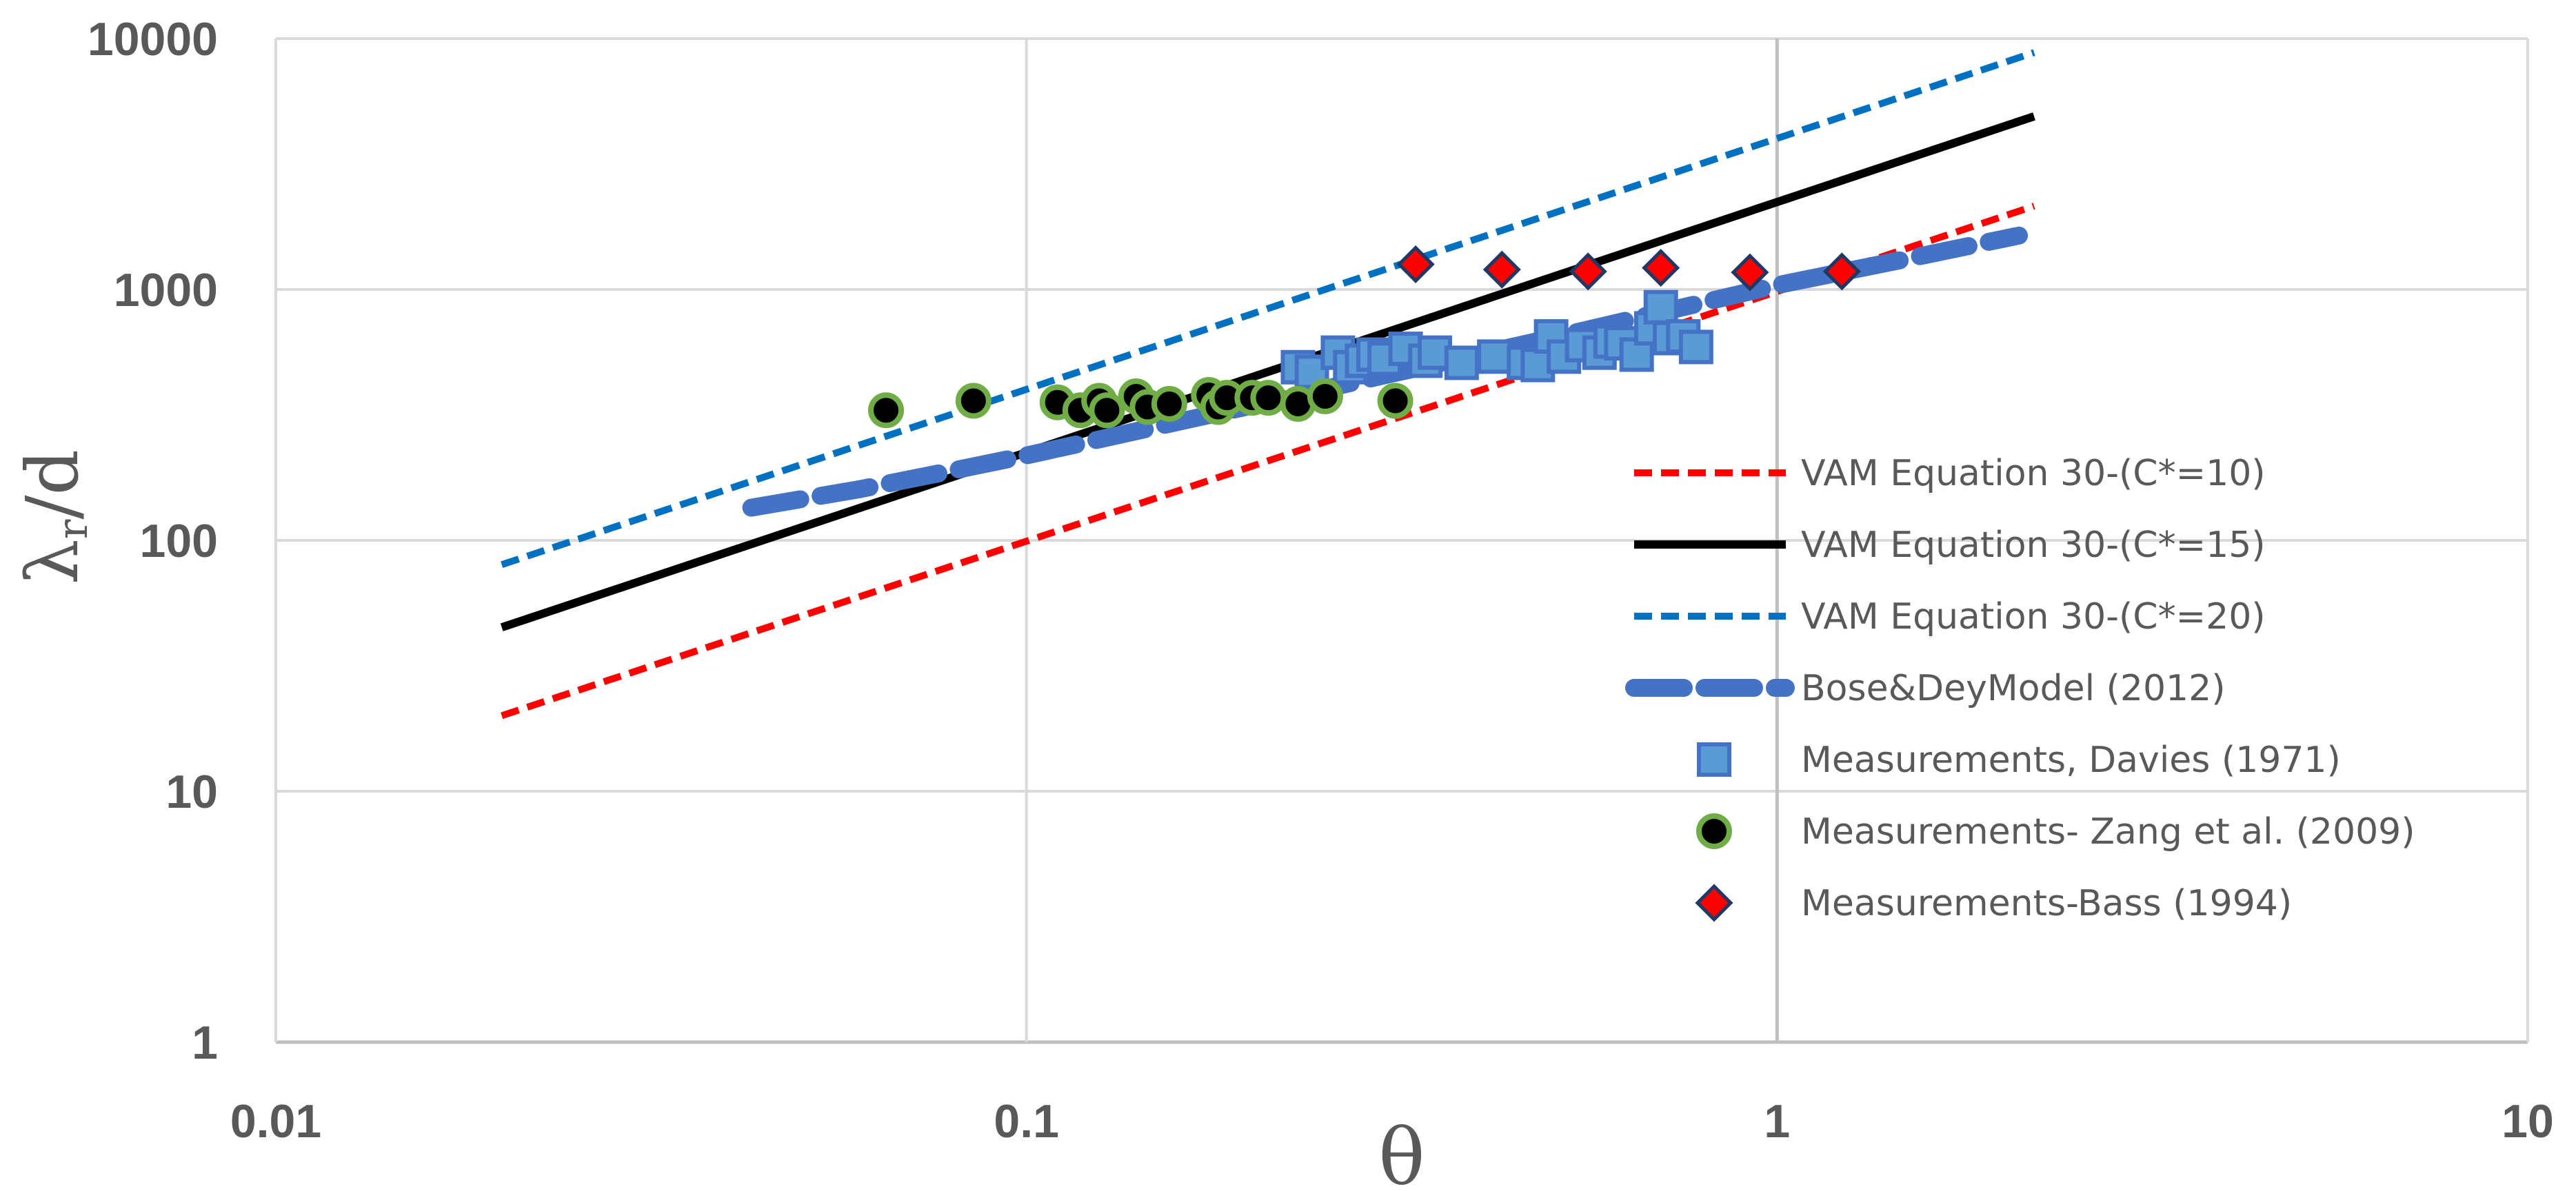 The image size is (2576, 1191). I want to click on y-tick-label: 10000, so click(153, 39).